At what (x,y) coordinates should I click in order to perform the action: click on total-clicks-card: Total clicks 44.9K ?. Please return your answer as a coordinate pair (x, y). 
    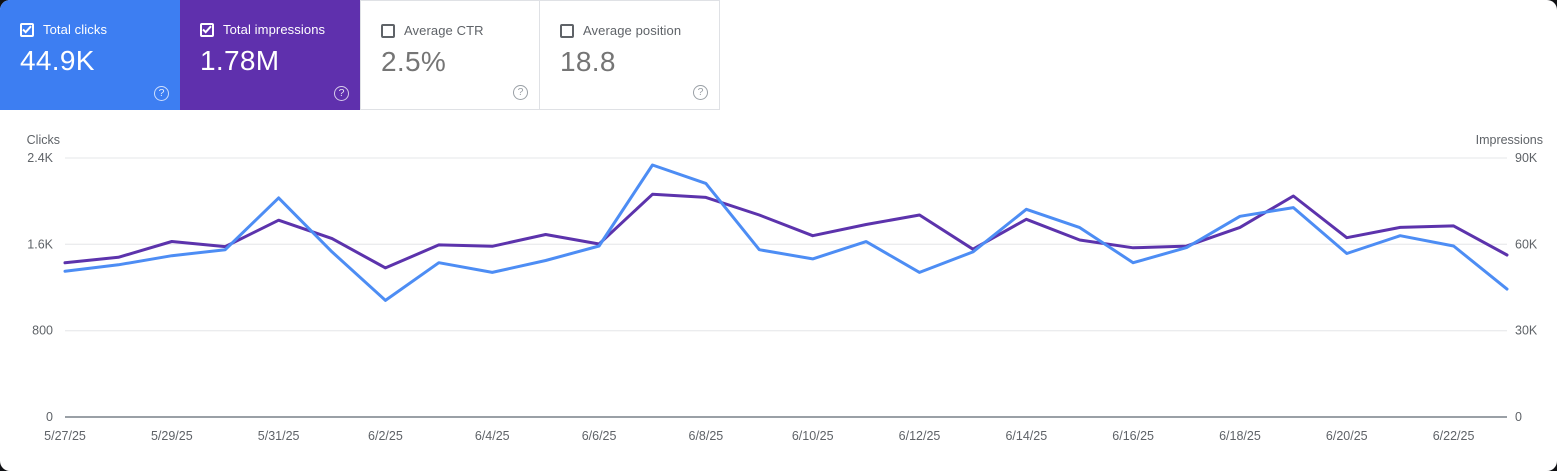
    Looking at the image, I should click on (90, 55).